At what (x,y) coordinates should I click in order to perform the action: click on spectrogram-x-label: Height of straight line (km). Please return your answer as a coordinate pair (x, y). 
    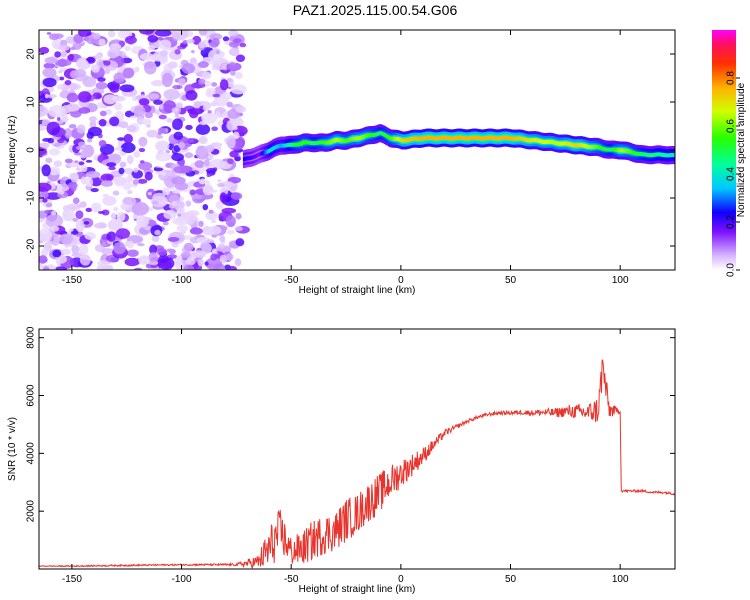
    Looking at the image, I should click on (357, 290).